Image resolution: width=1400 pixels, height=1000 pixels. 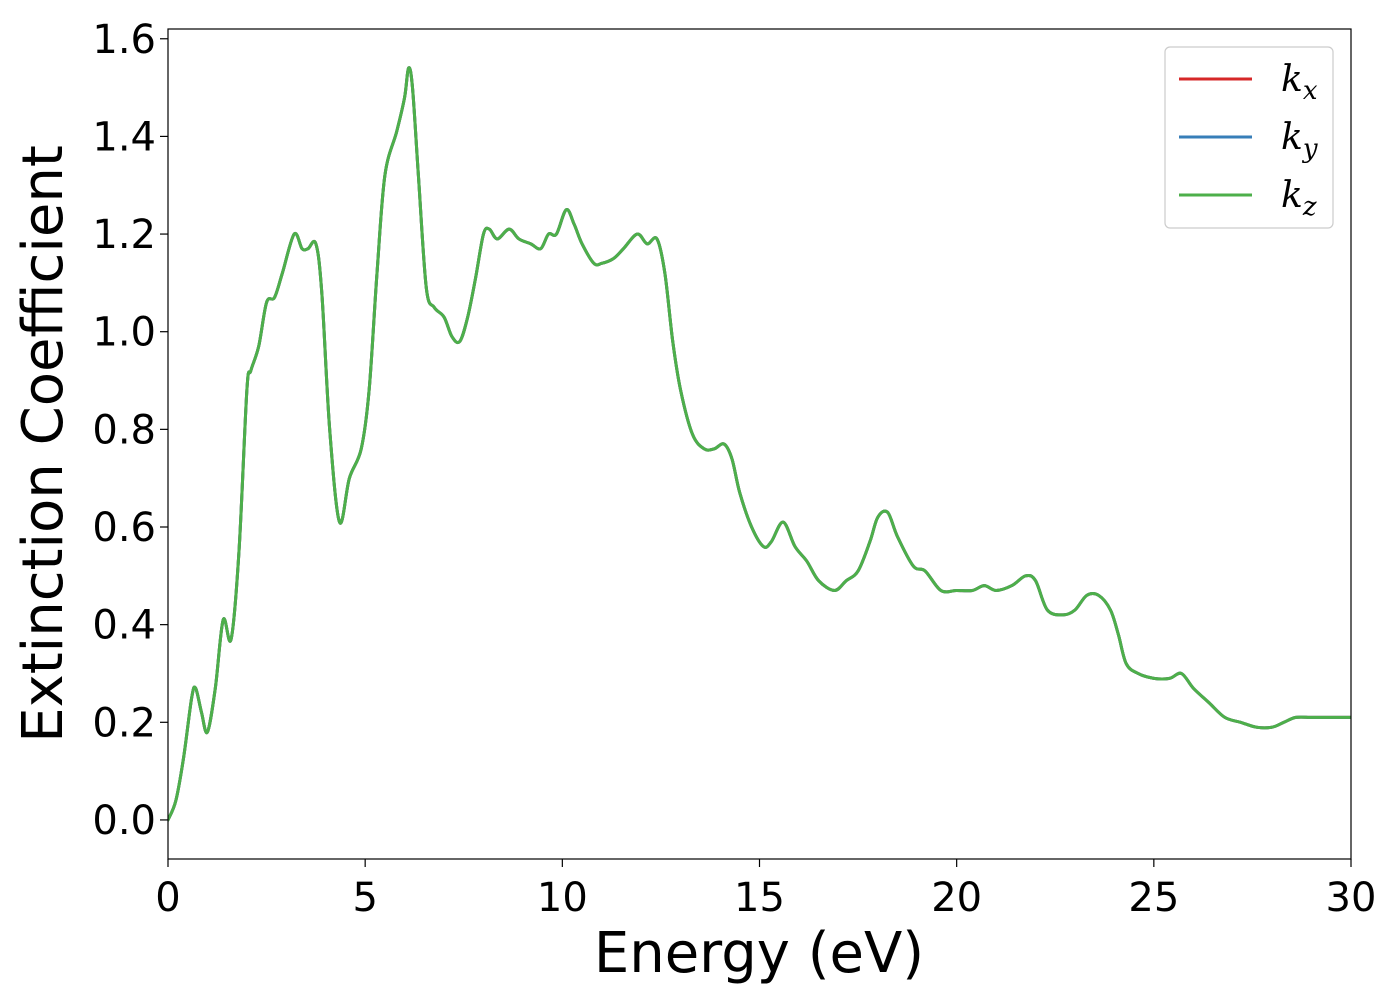 I want to click on y-axis-ticks: 0.0 0.2 0.4 0.6 0.8 1.0 1.2 1.4 1.6, so click(x=130, y=430).